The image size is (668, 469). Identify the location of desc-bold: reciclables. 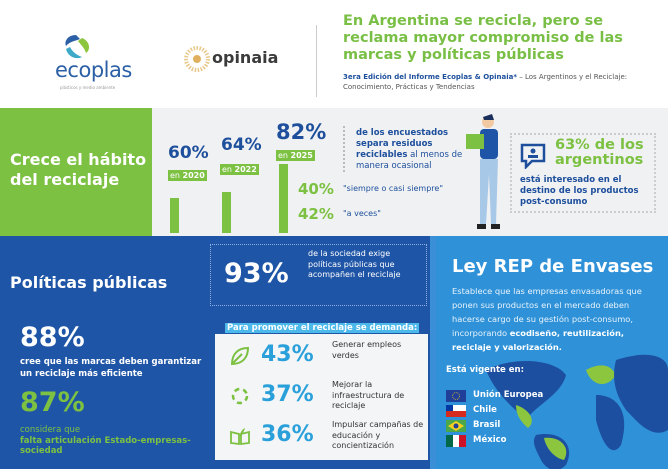
(382, 155).